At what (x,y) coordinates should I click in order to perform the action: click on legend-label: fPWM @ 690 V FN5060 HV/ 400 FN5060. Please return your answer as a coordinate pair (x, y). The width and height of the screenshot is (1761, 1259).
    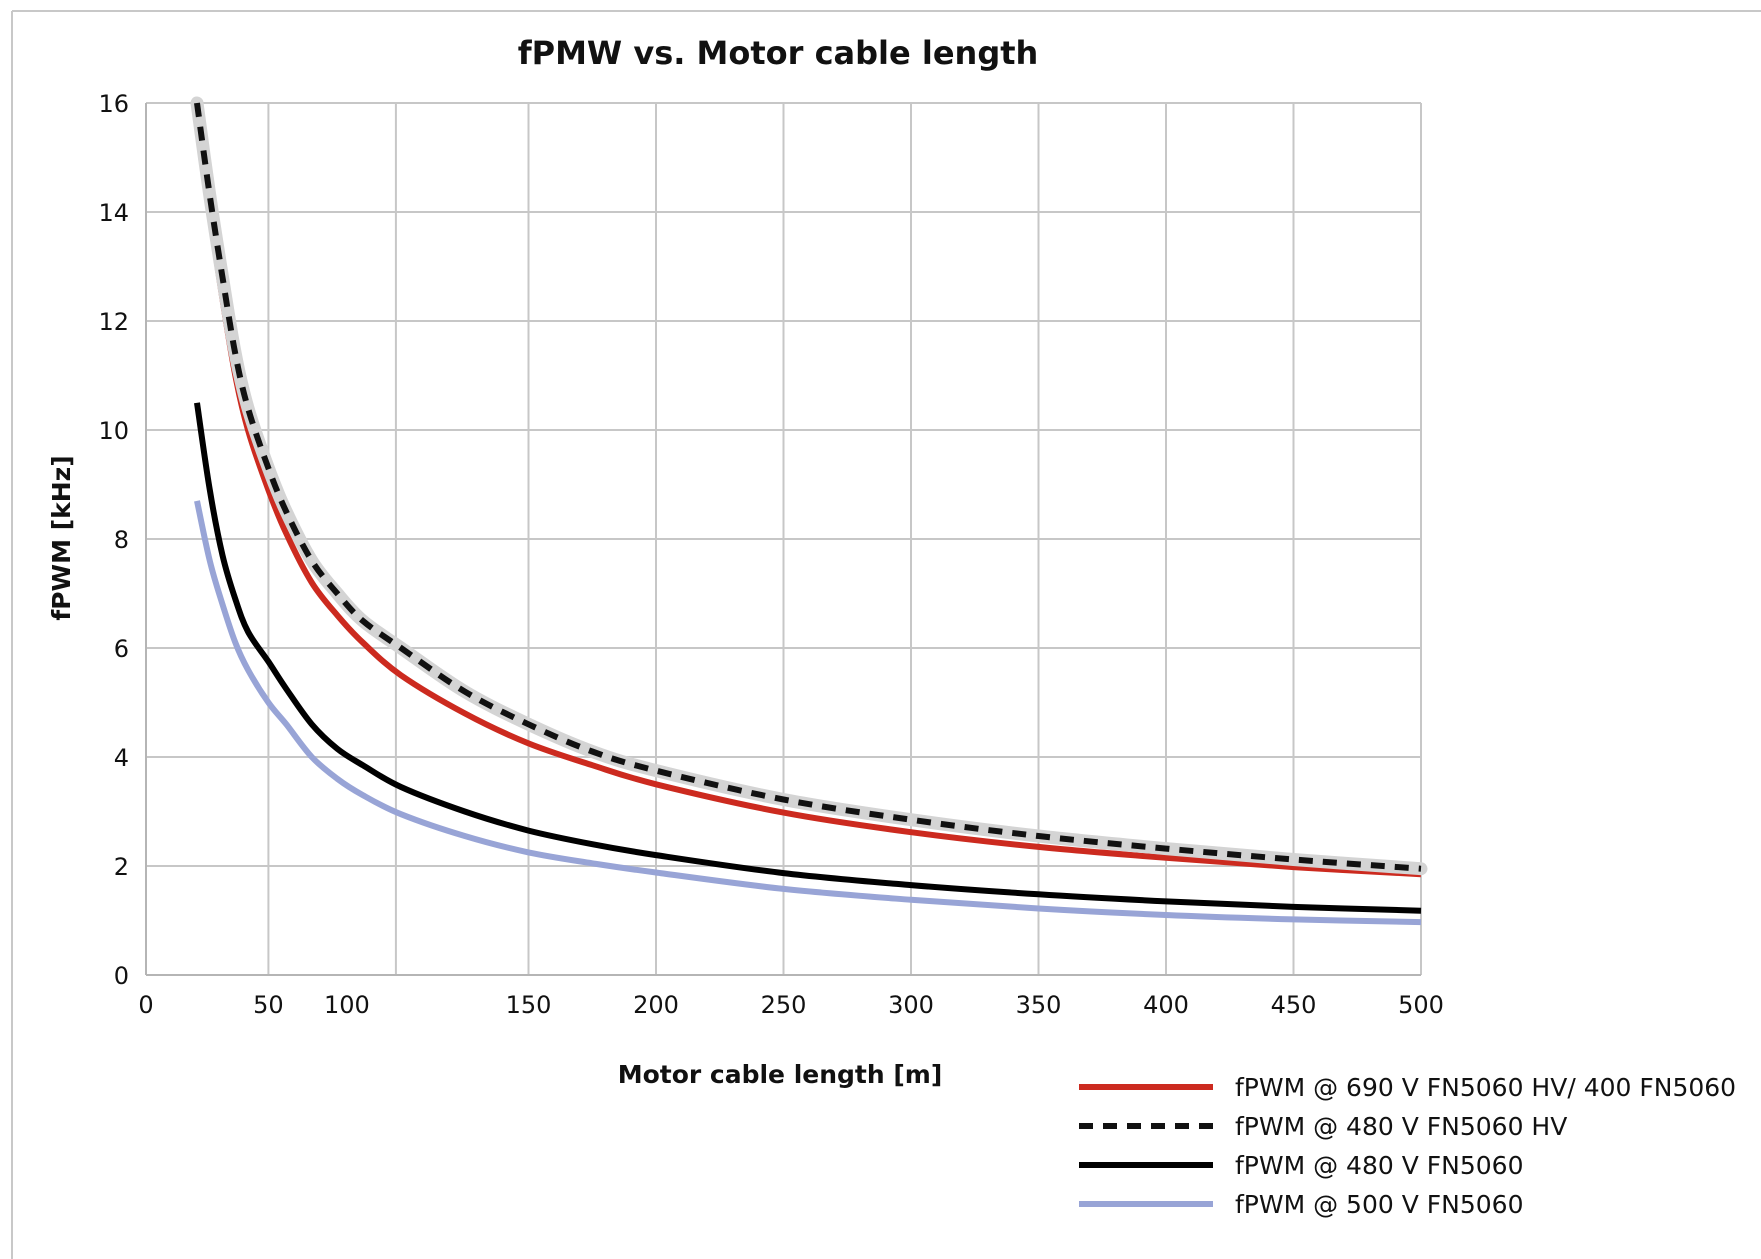
    Looking at the image, I should click on (1485, 1087).